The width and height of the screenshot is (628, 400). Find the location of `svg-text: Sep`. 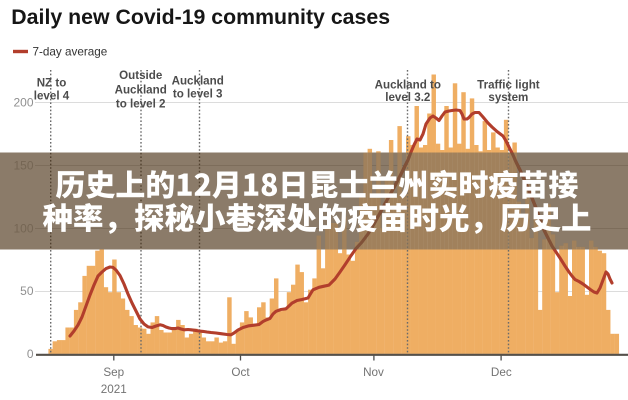

svg-text: Sep is located at coordinates (113, 372).